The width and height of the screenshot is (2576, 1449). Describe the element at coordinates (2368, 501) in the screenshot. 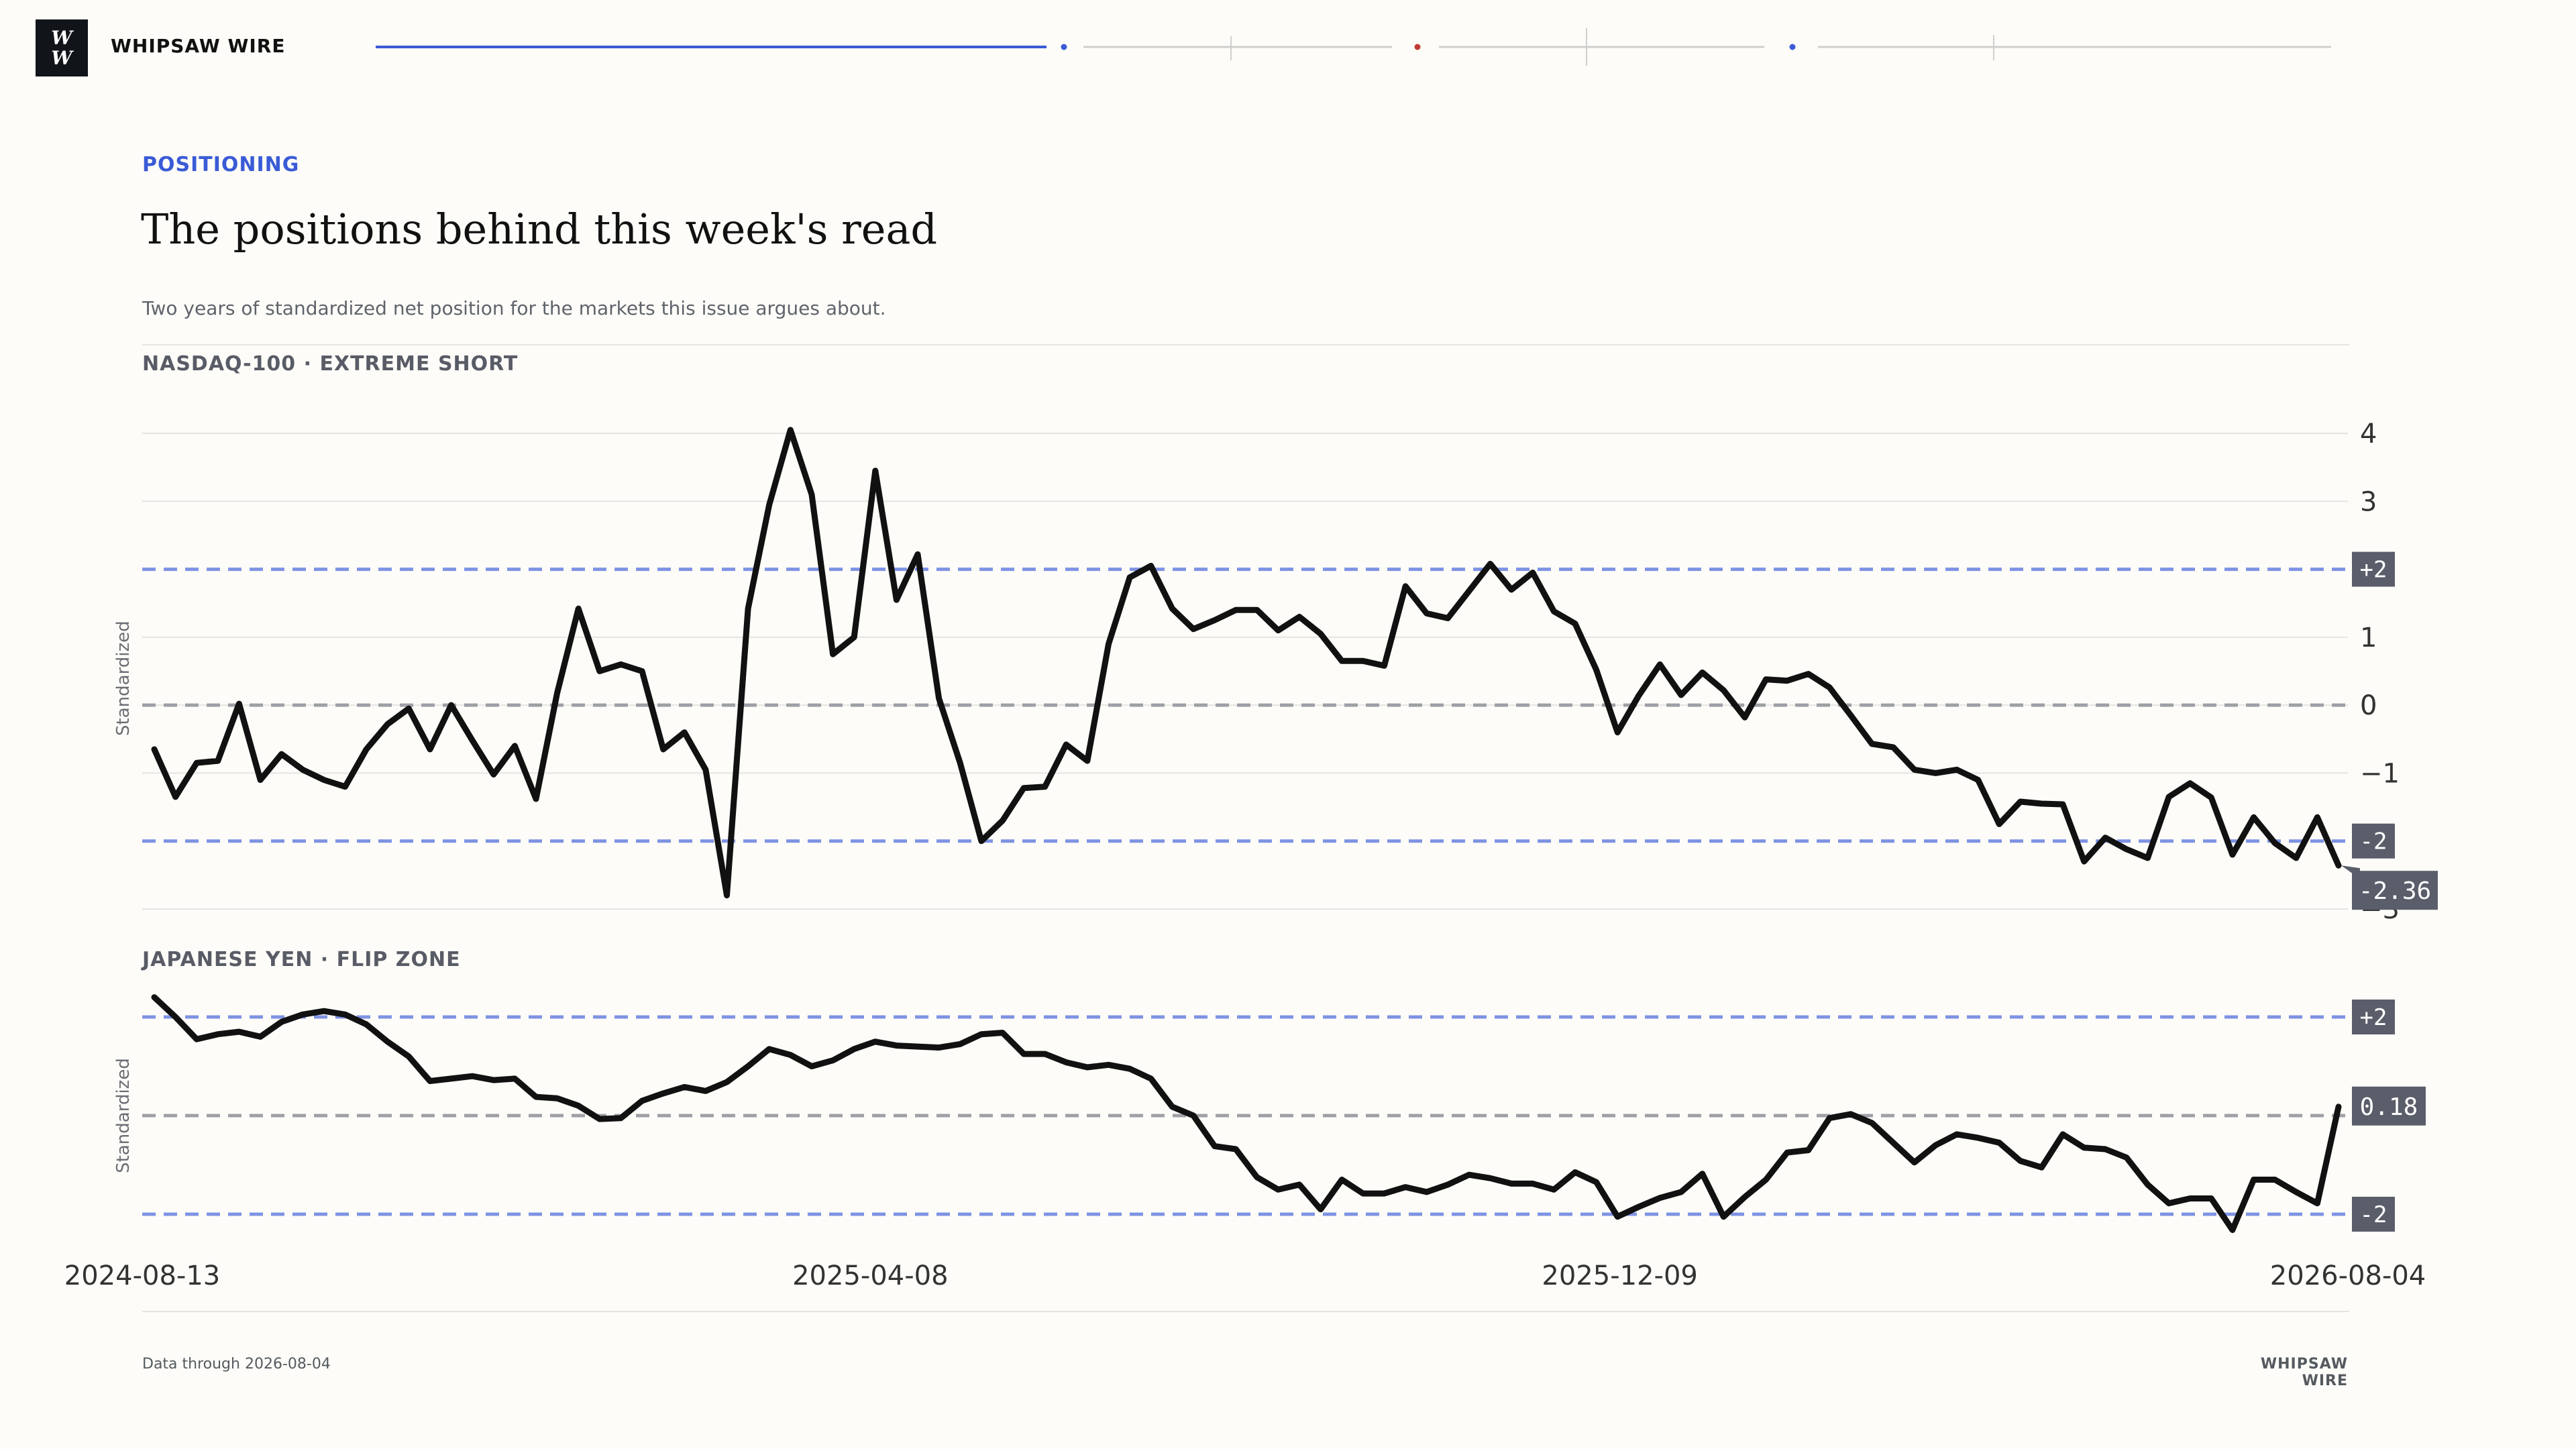

I see `y-tick-label: 3` at that location.